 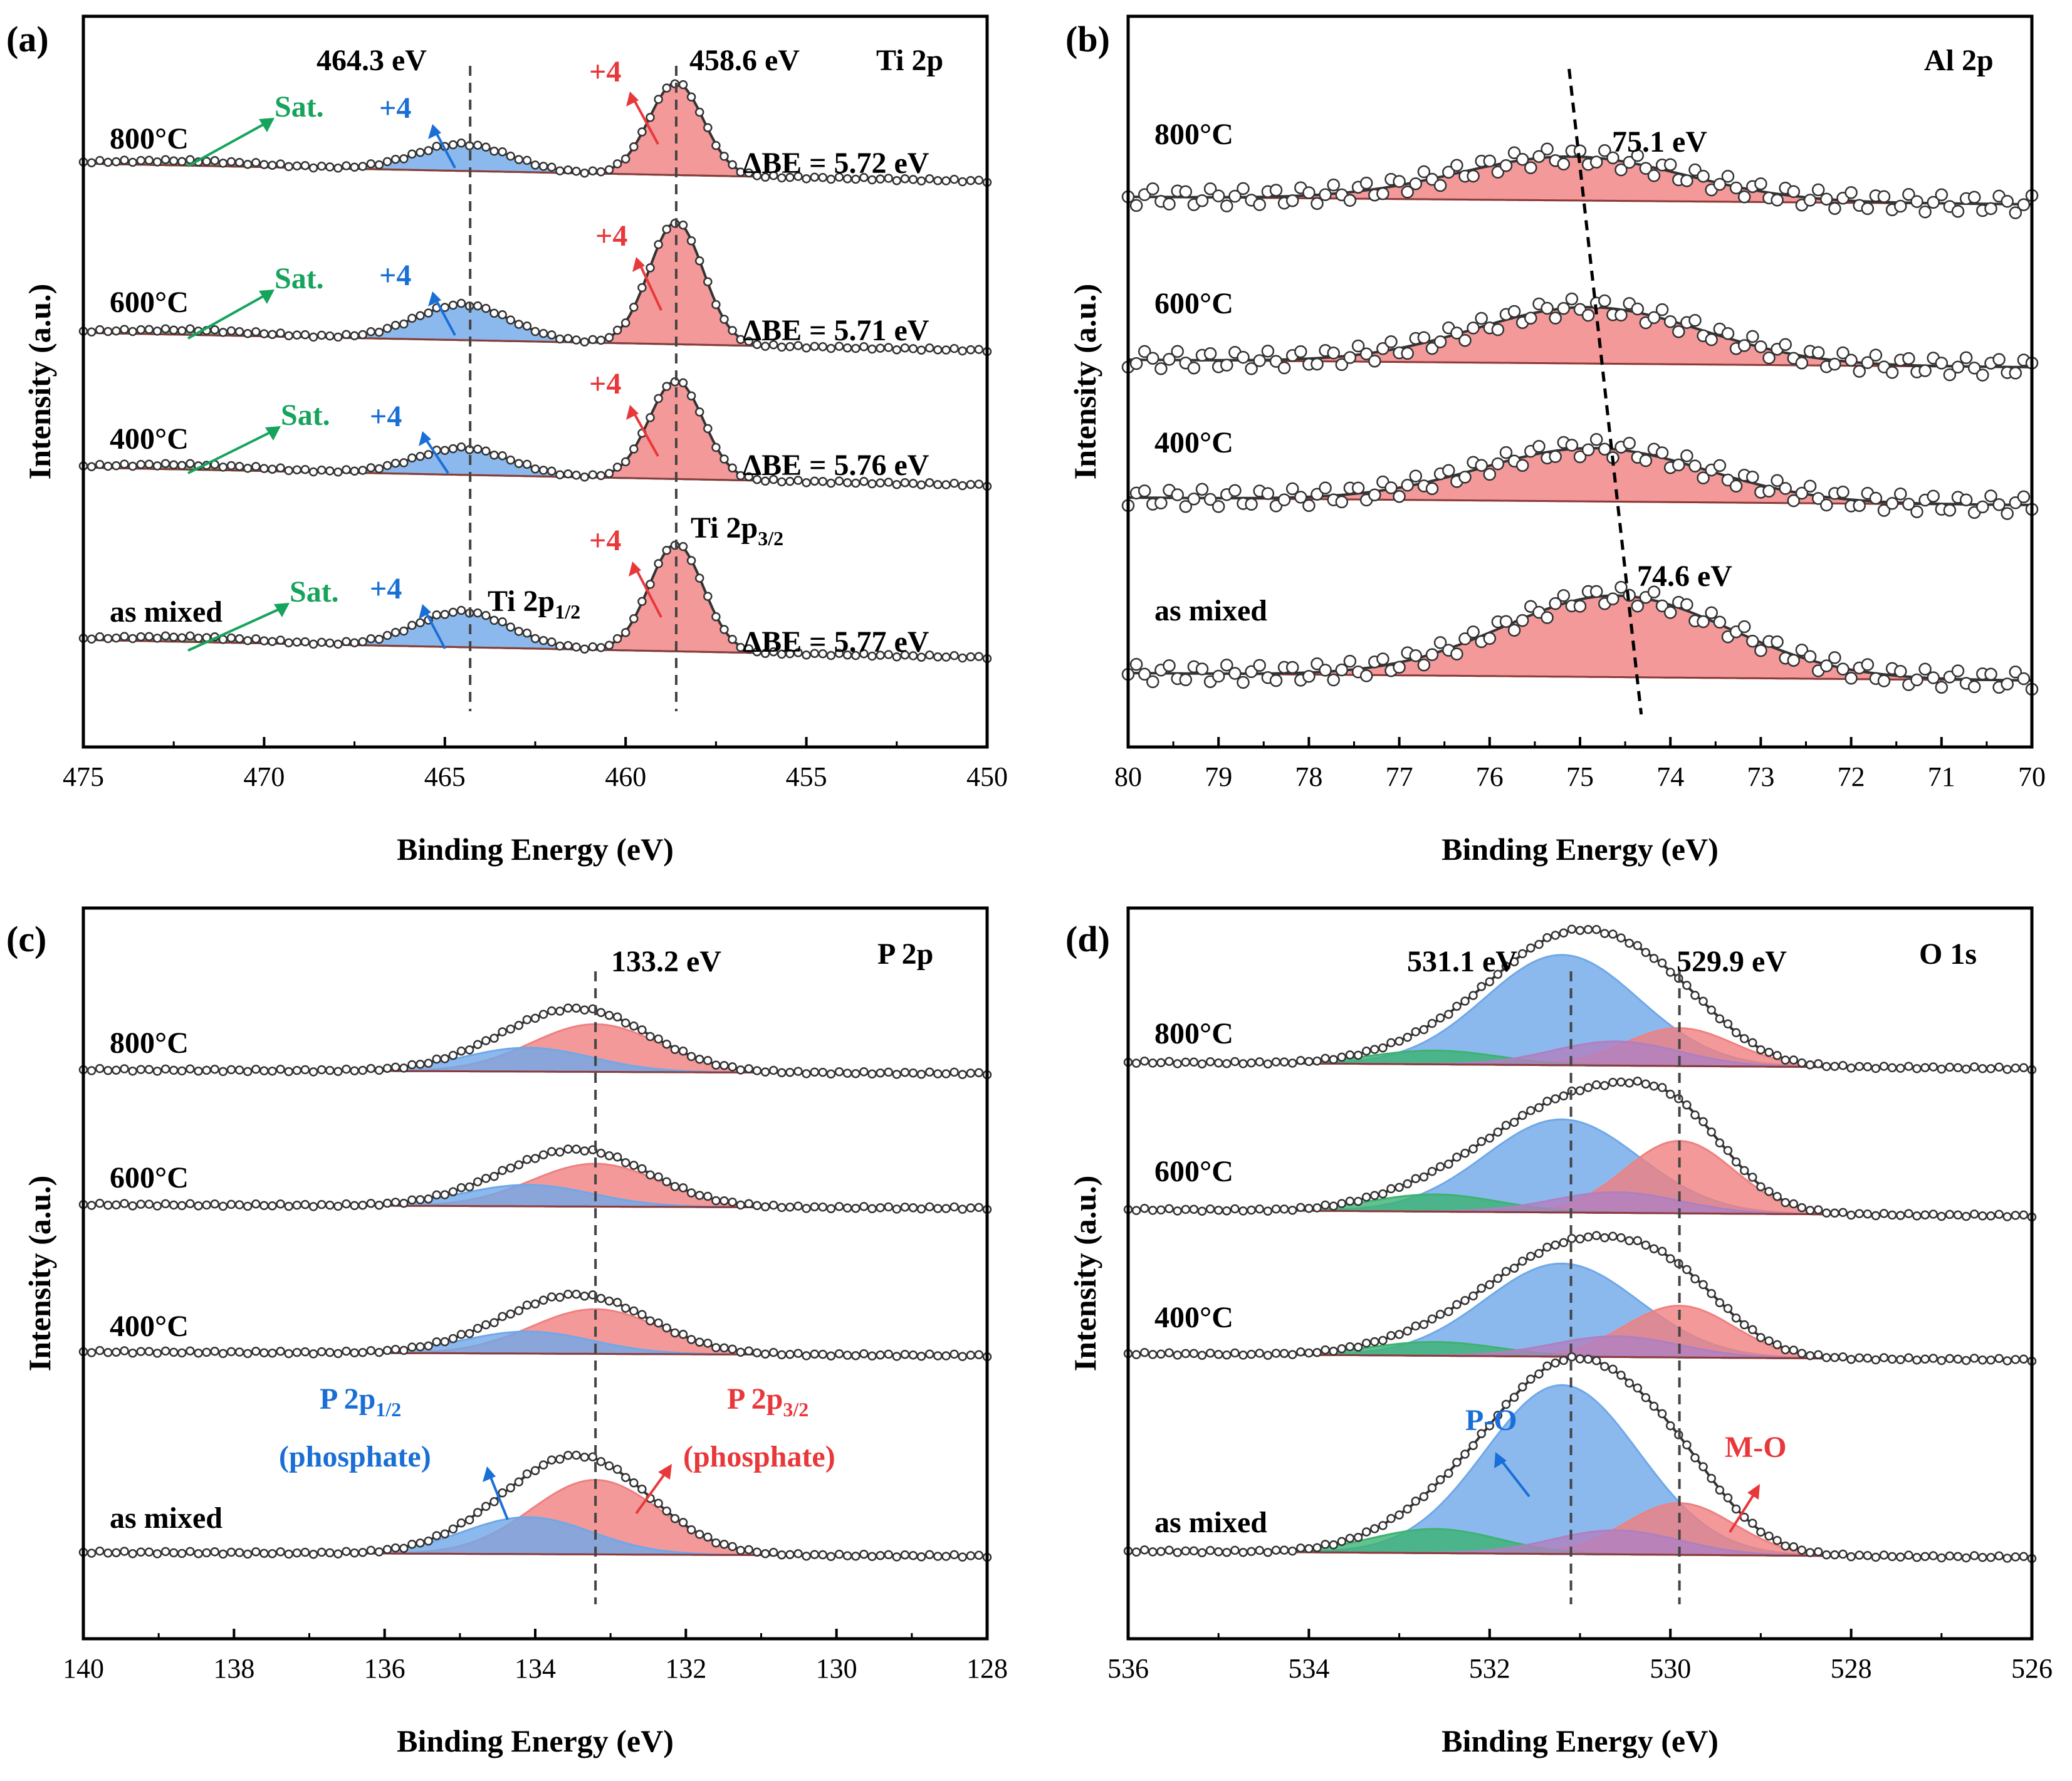 What do you see at coordinates (149, 1326) in the screenshot?
I see `panel-c-series-label: 400°C` at bounding box center [149, 1326].